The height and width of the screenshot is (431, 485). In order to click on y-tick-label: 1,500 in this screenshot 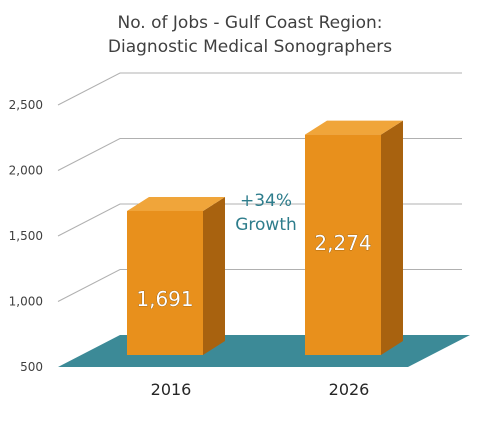, I will do `click(26, 236)`.